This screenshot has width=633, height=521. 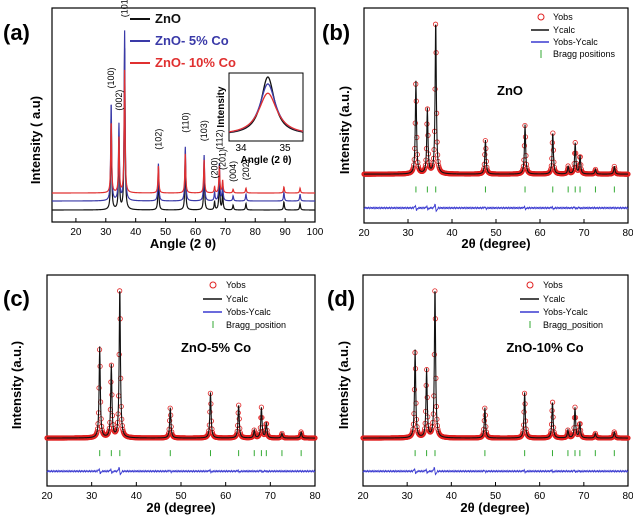 I want to click on series-line-co10, so click(x=183, y=131).